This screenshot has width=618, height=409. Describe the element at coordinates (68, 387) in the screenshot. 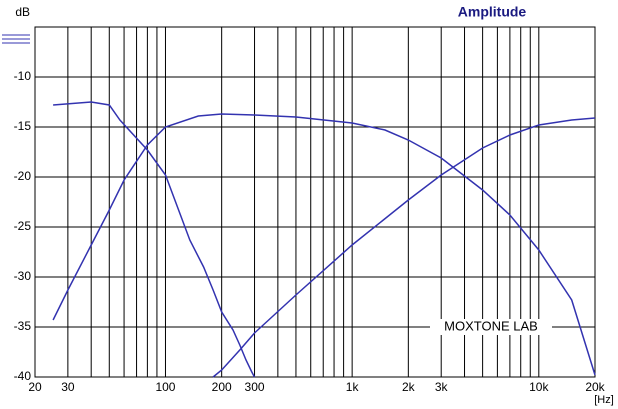

I see `x-tick-label: 30` at that location.